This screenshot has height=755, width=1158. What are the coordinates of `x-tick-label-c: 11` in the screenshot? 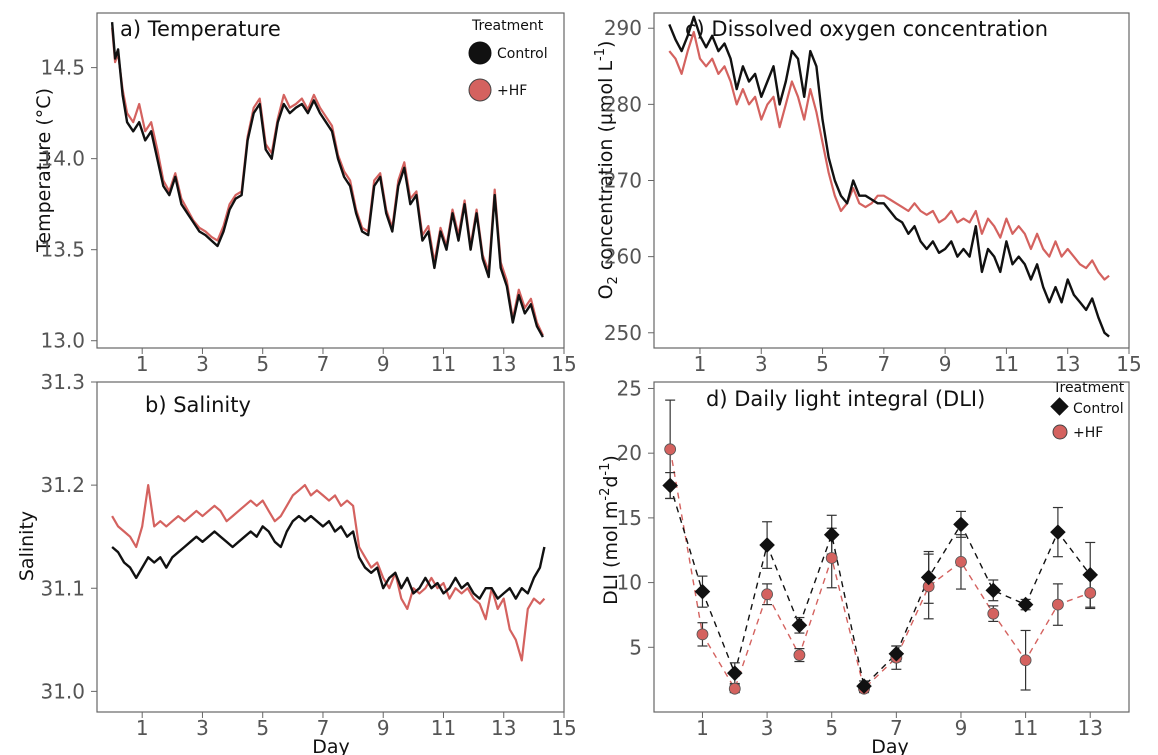 It's located at (1006, 364).